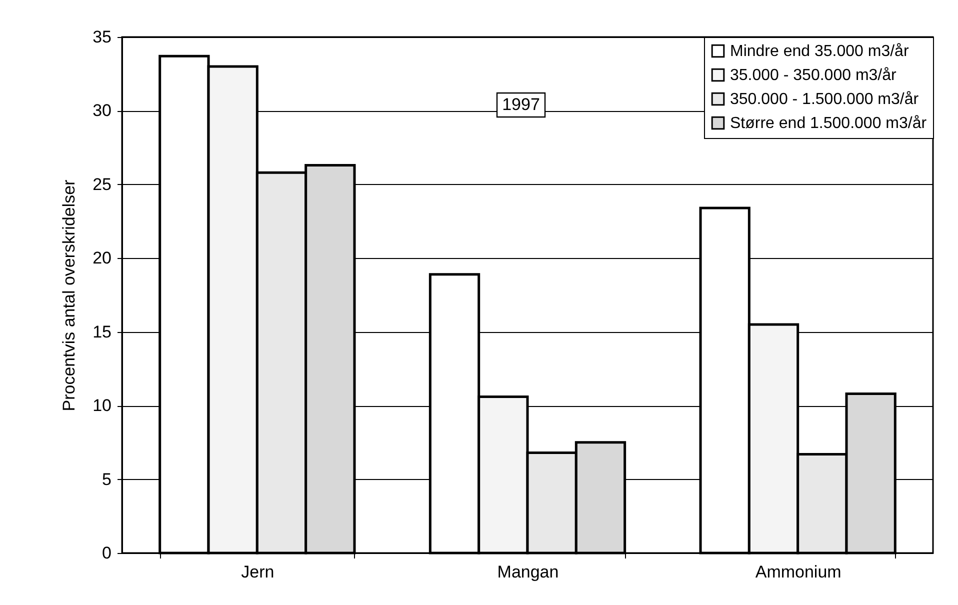 The width and height of the screenshot is (958, 605). Describe the element at coordinates (107, 479) in the screenshot. I see `y-tick-label: 5` at that location.